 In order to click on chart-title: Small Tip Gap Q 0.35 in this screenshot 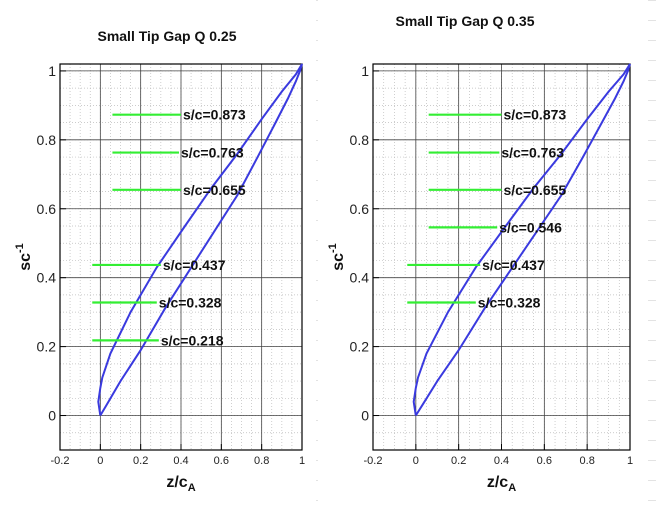, I will do `click(464, 21)`.